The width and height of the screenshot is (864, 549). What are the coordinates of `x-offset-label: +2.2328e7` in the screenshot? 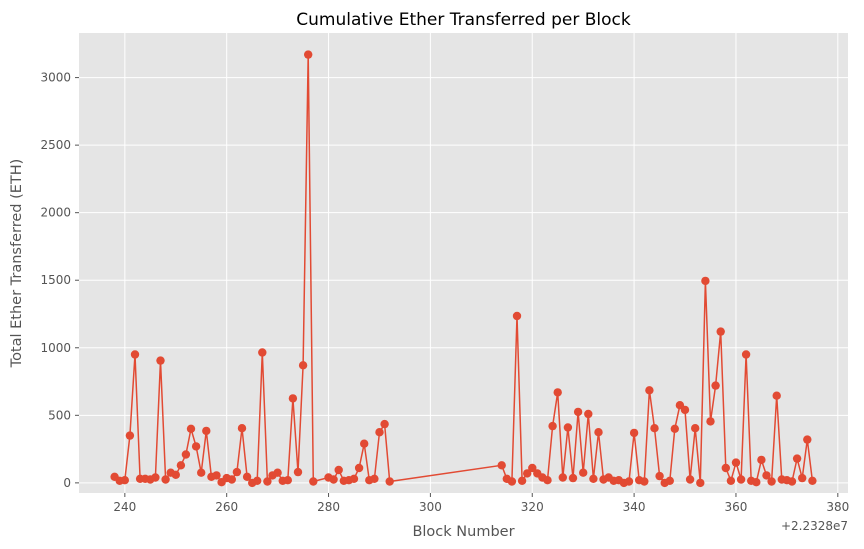 It's located at (814, 526).